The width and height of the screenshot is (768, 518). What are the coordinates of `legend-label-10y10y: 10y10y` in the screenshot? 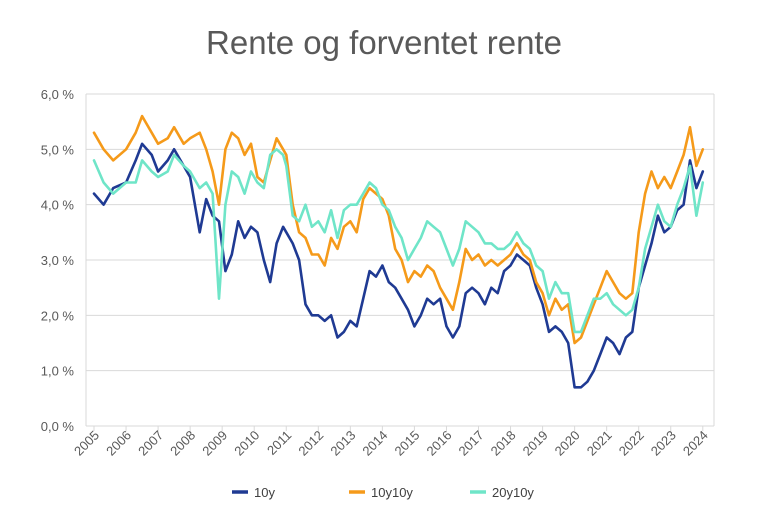 It's located at (392, 492).